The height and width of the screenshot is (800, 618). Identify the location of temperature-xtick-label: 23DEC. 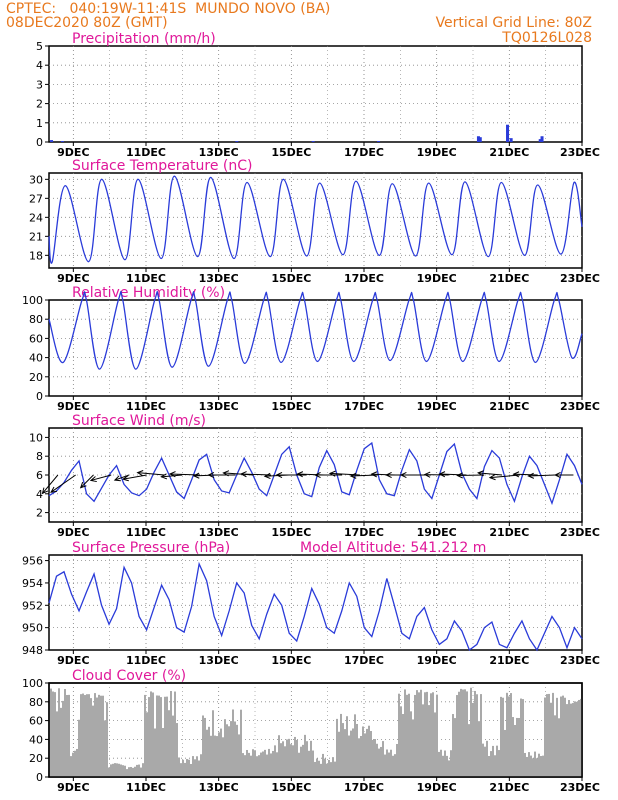
(580, 278).